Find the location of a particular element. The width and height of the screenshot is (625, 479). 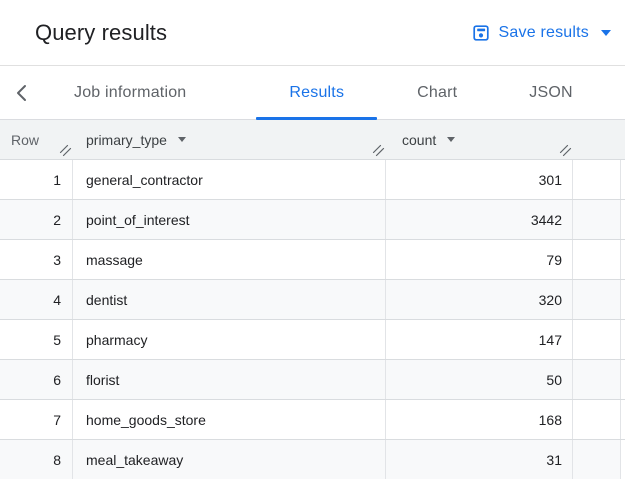

primary-type-cell: florist is located at coordinates (229, 379).